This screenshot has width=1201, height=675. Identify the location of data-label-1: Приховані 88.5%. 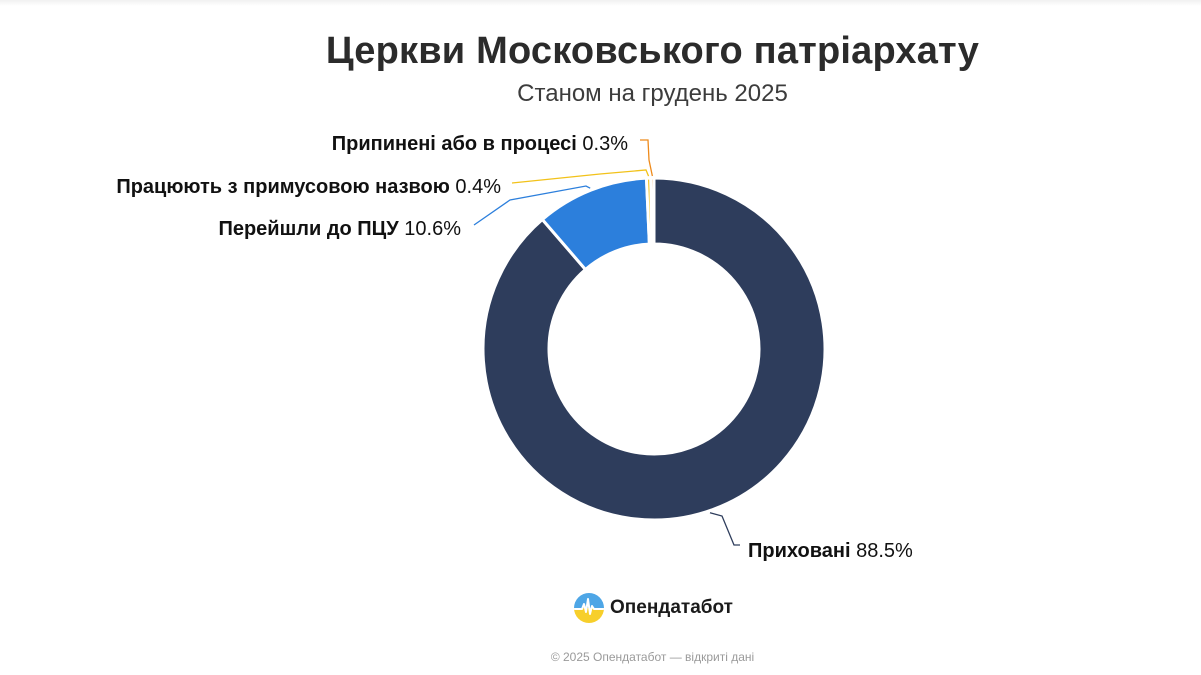
(830, 551).